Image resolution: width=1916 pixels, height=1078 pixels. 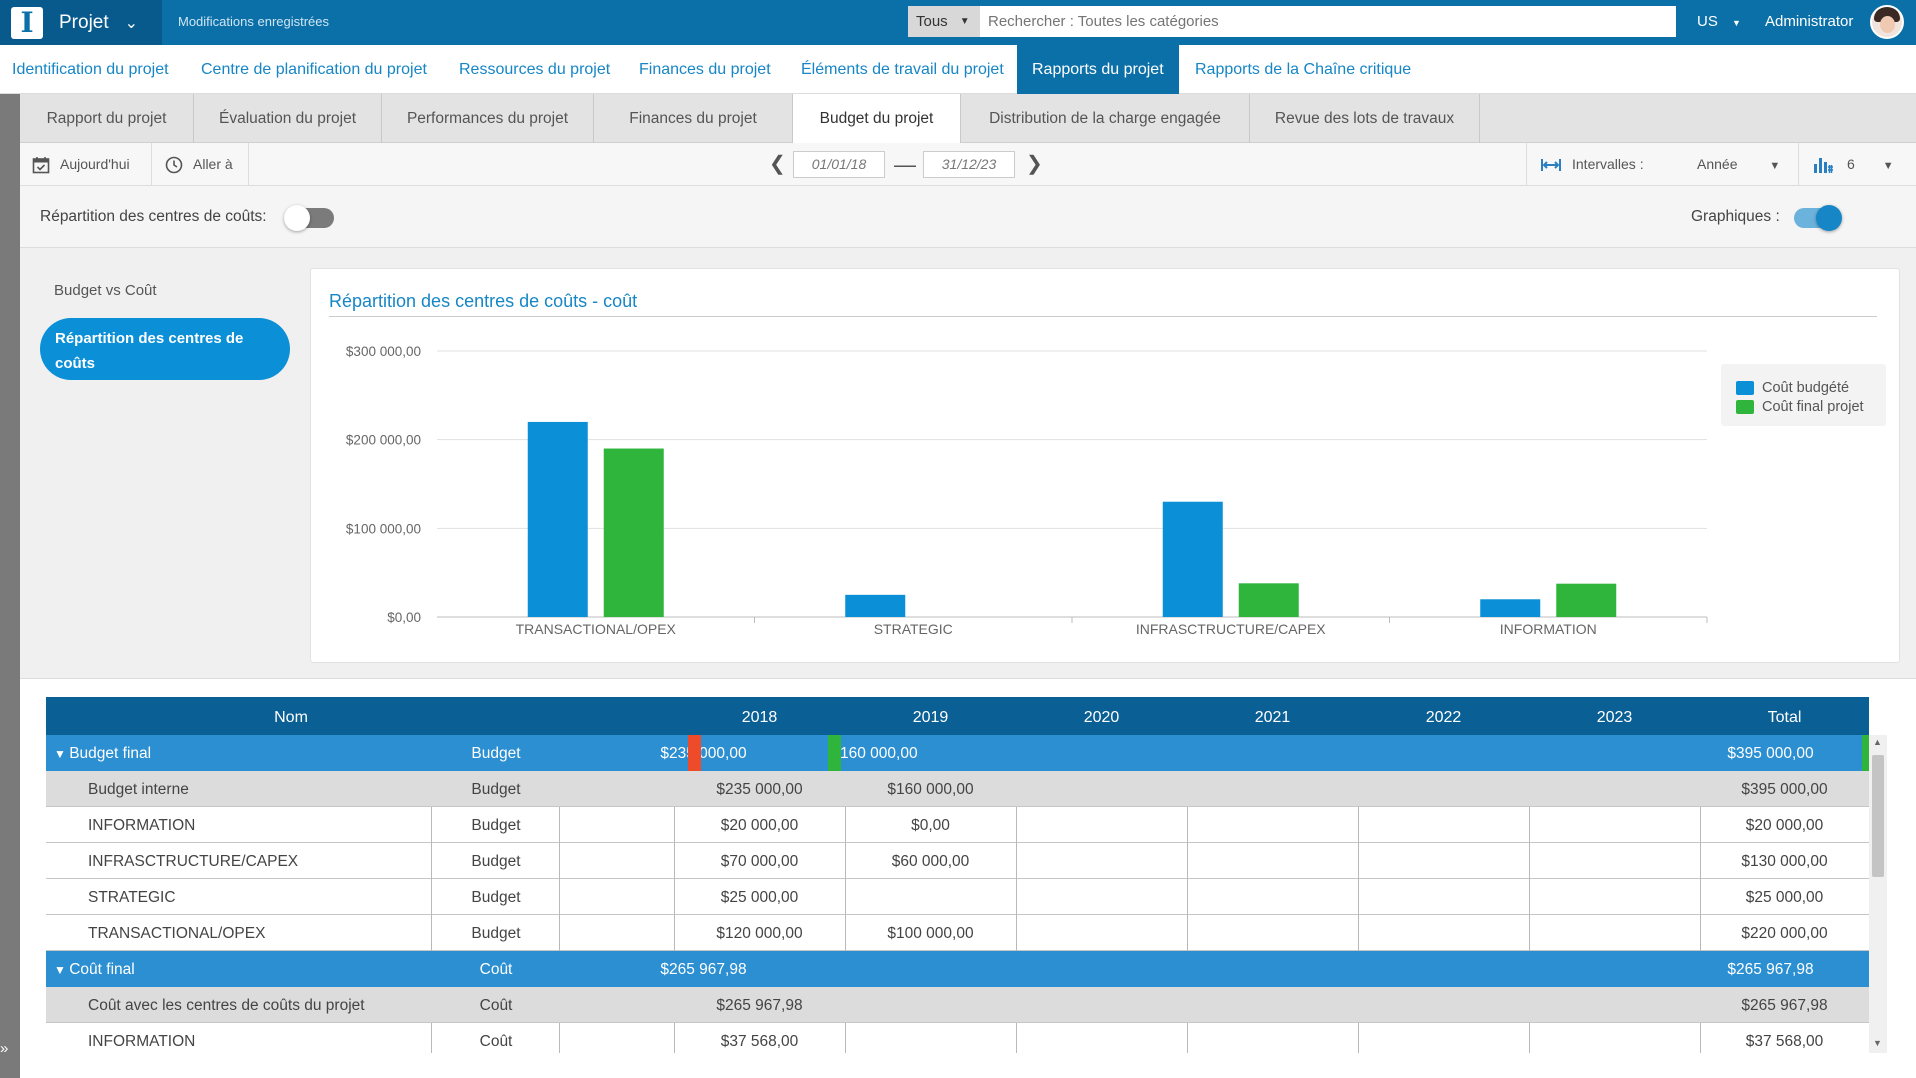 What do you see at coordinates (877, 119) in the screenshot?
I see `tab-project-budget: Budget du projet` at bounding box center [877, 119].